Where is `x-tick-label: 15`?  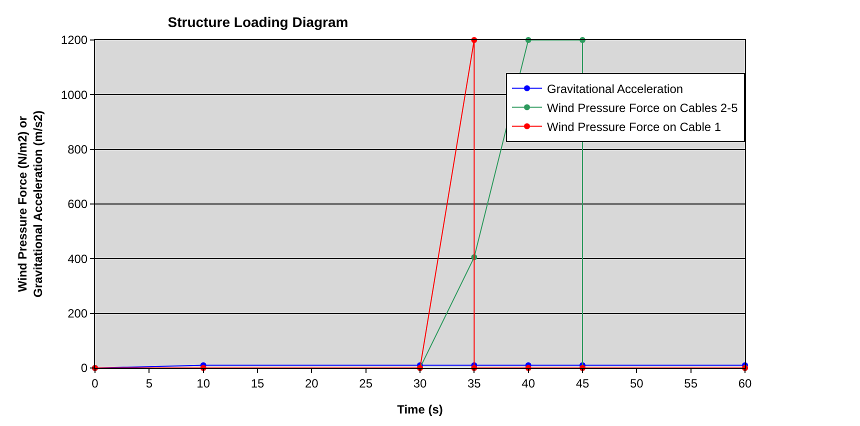
x-tick-label: 15 is located at coordinates (257, 383).